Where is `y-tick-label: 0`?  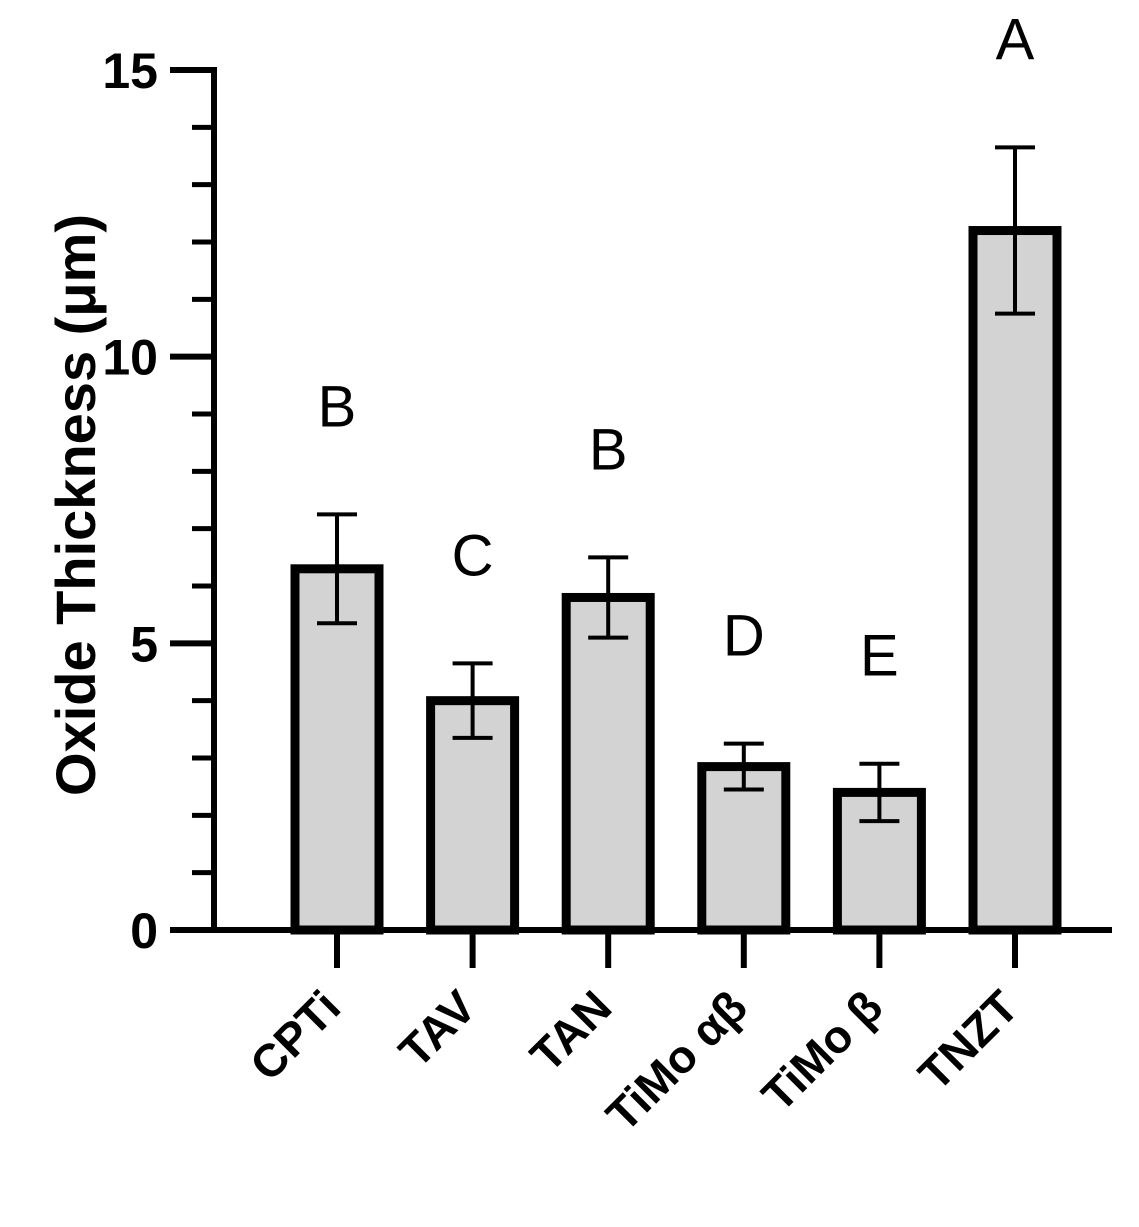
y-tick-label: 0 is located at coordinates (144, 931).